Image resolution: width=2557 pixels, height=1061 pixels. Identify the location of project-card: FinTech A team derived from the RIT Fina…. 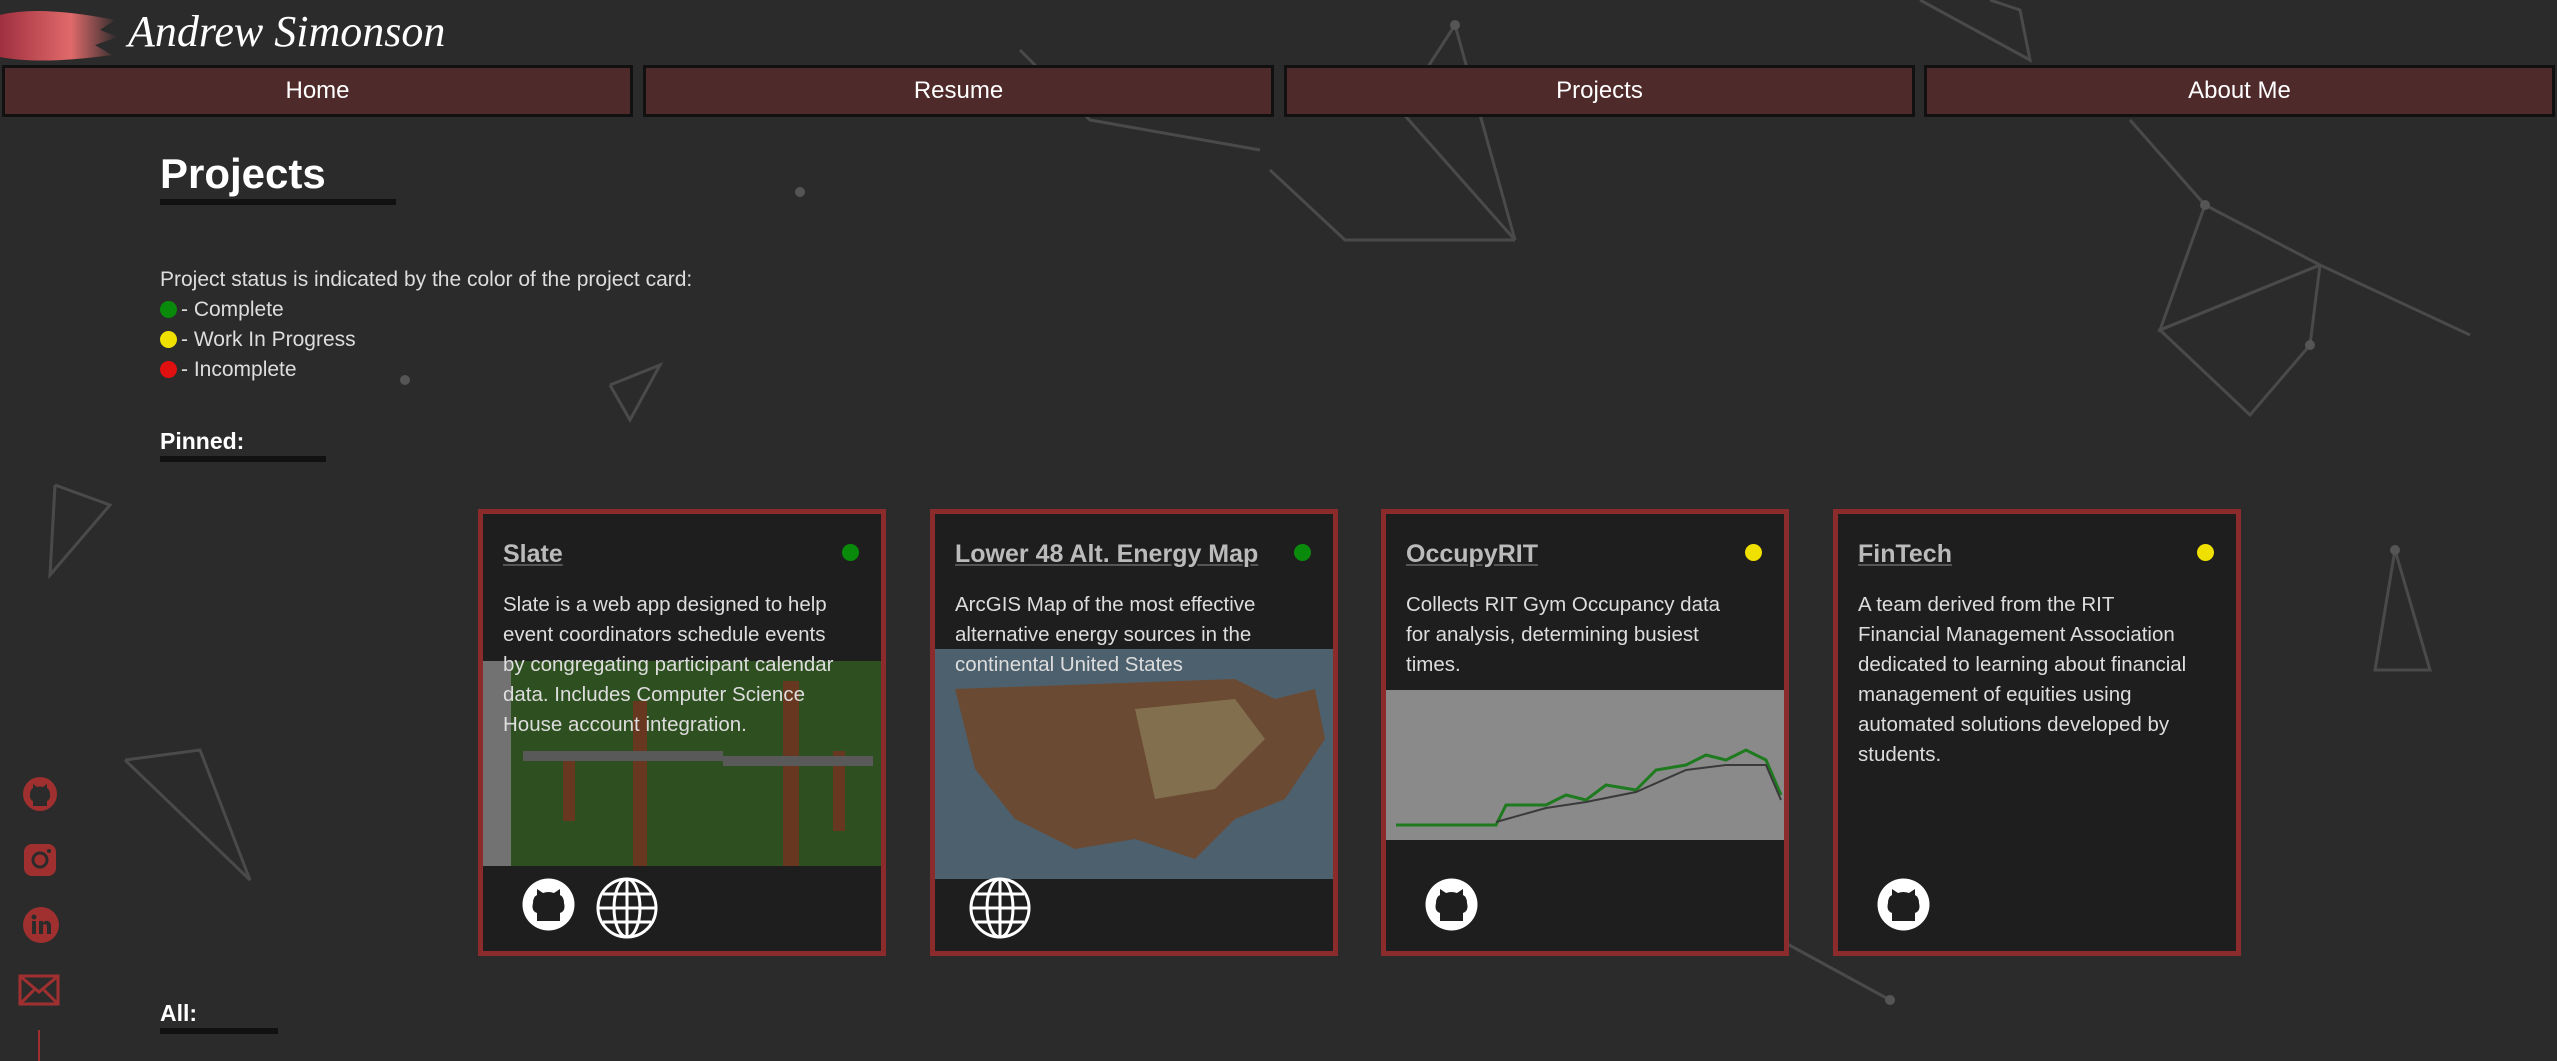
(2037, 732).